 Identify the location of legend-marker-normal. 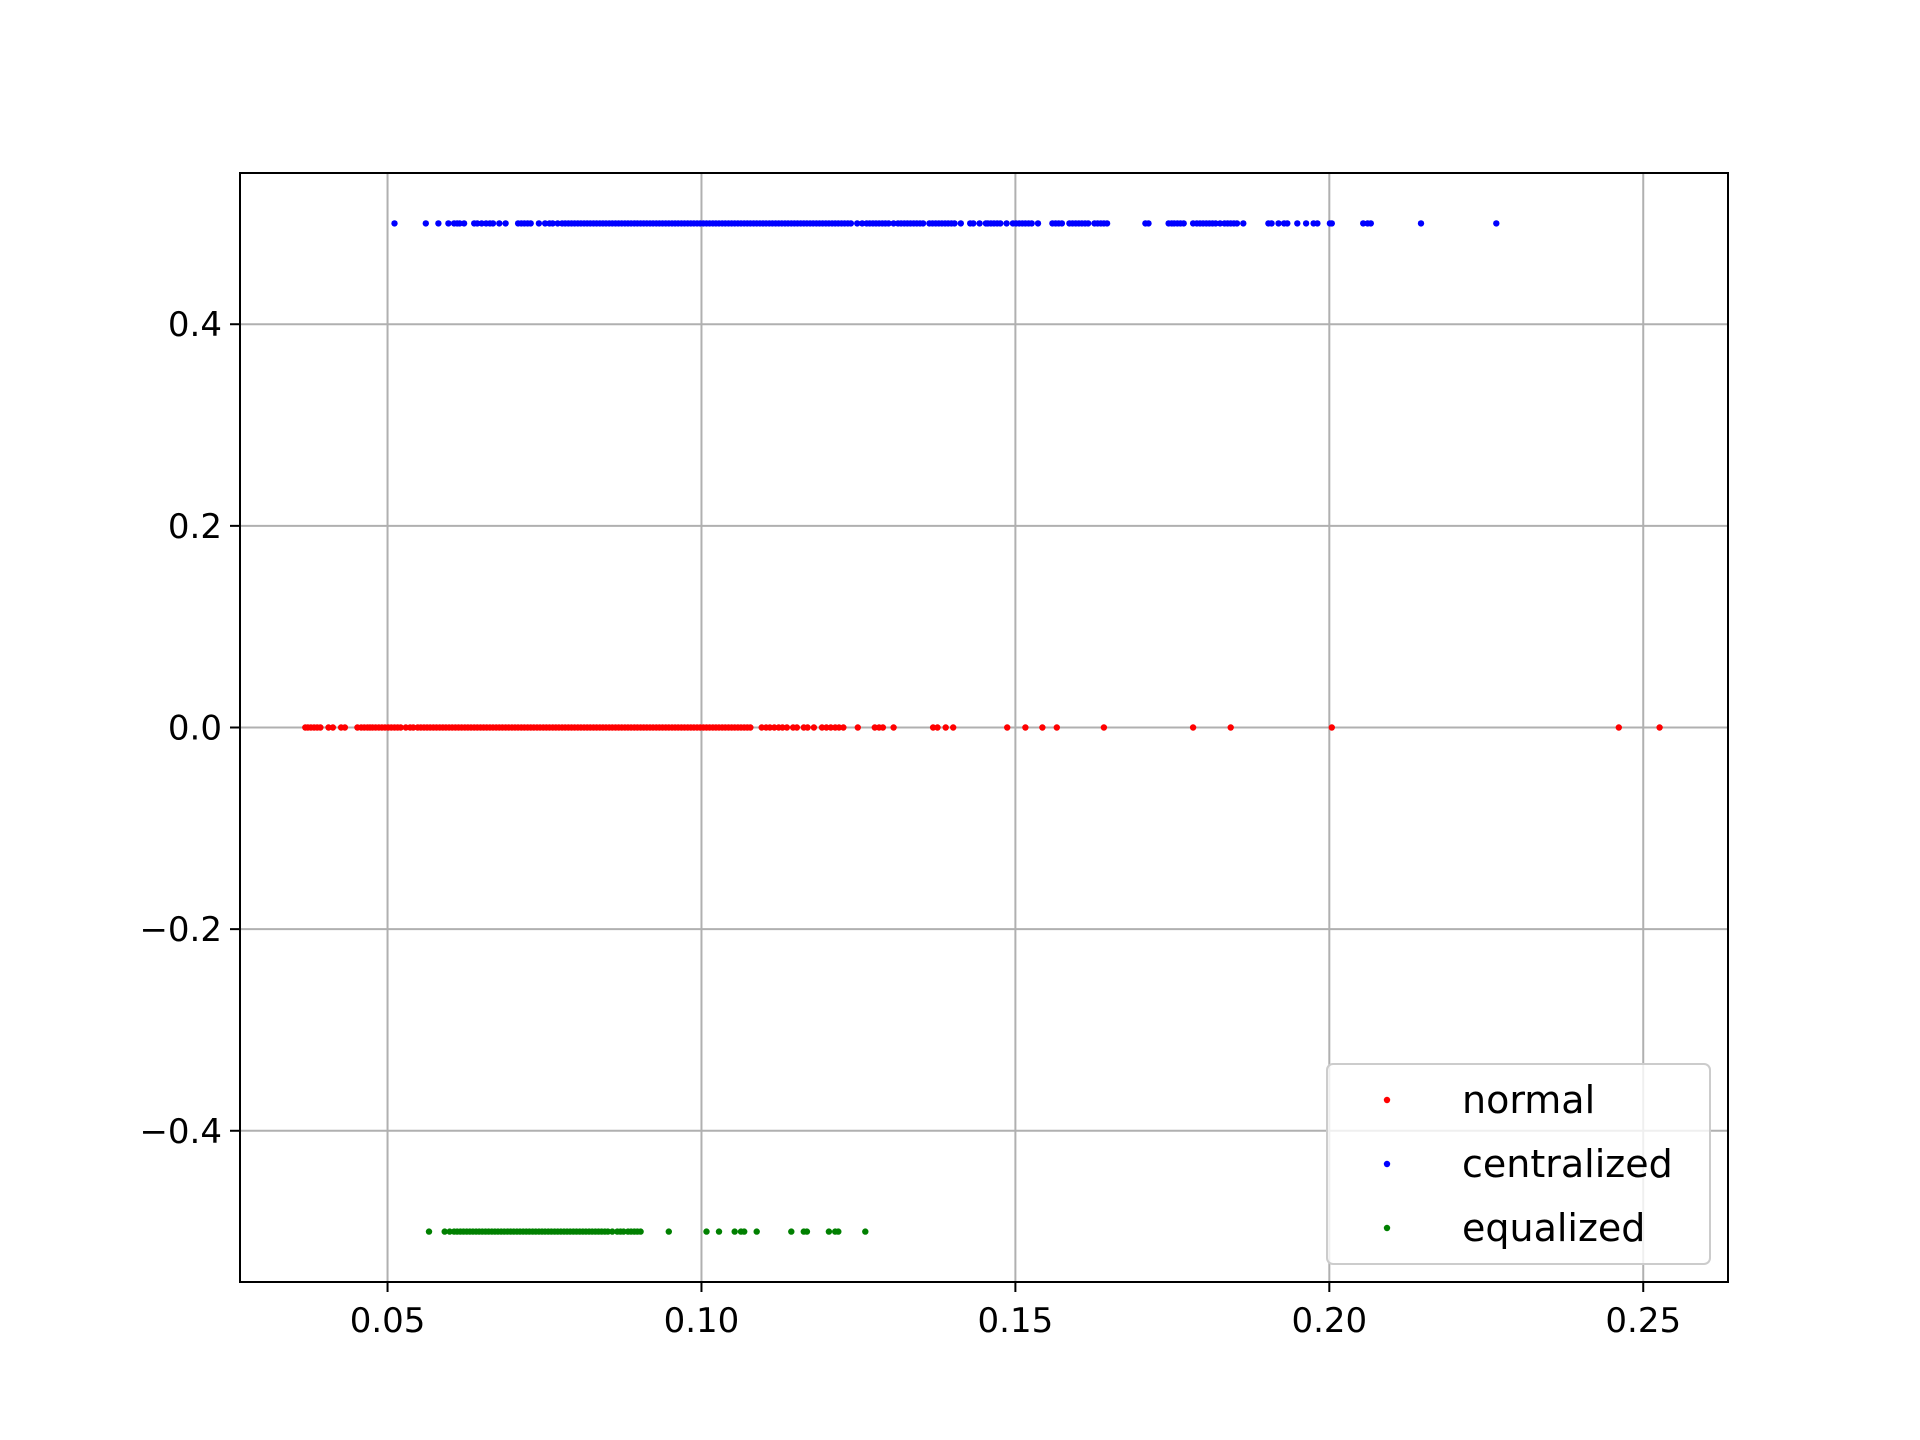
(1387, 1100).